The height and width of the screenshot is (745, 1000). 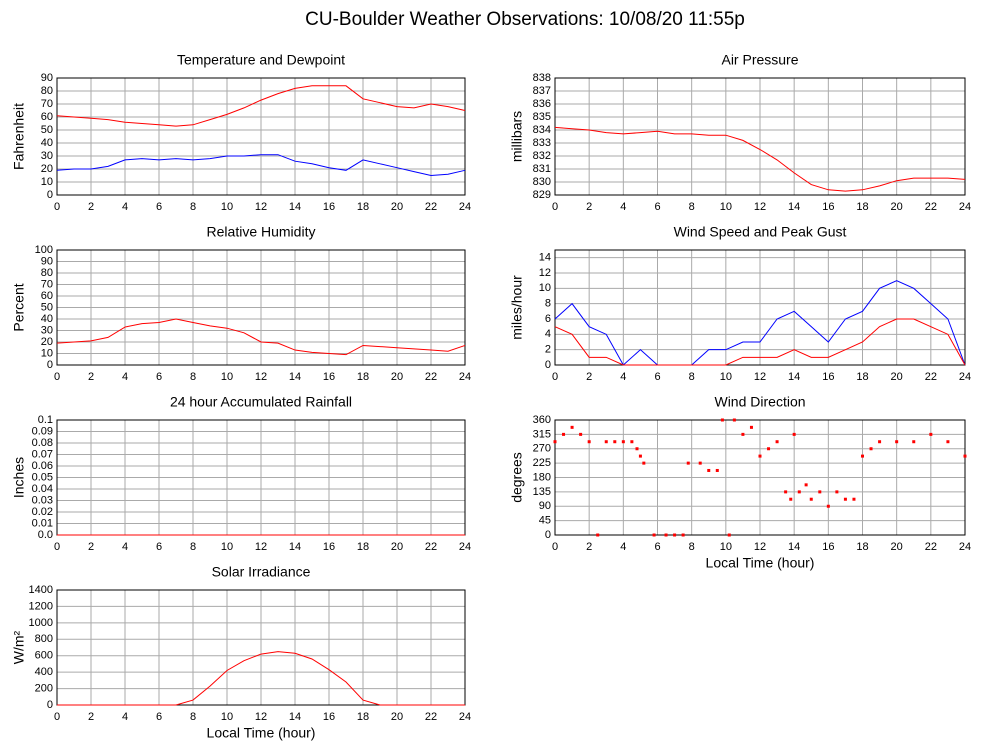 What do you see at coordinates (542, 117) in the screenshot?
I see `y-tick-label: 835` at bounding box center [542, 117].